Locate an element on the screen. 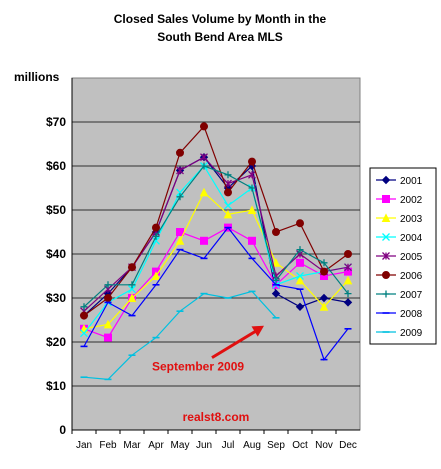  x-tick-label: Feb is located at coordinates (108, 445).